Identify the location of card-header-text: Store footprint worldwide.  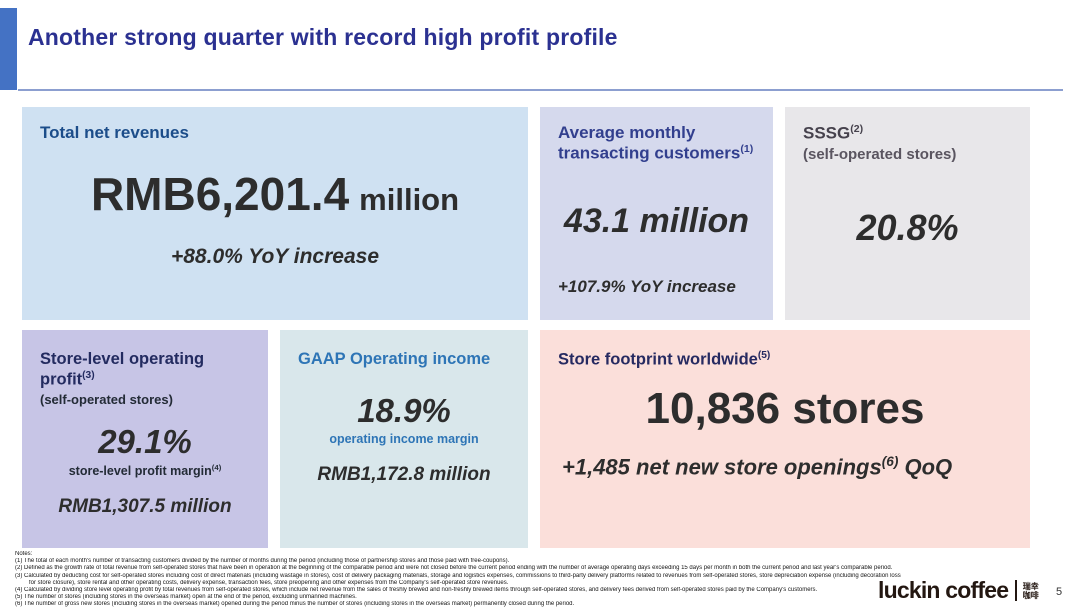
(658, 359).